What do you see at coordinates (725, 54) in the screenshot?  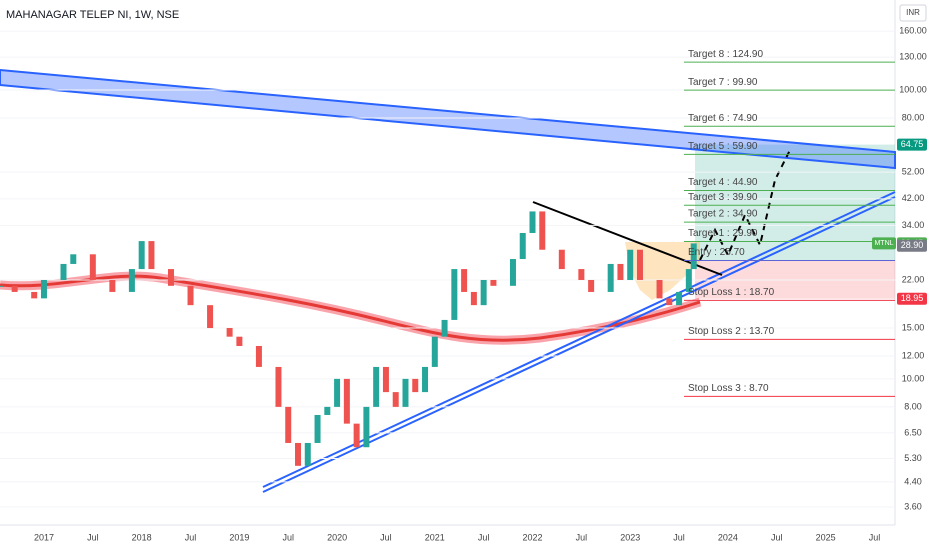 I see `level-label: Target 8 : 124.90` at bounding box center [725, 54].